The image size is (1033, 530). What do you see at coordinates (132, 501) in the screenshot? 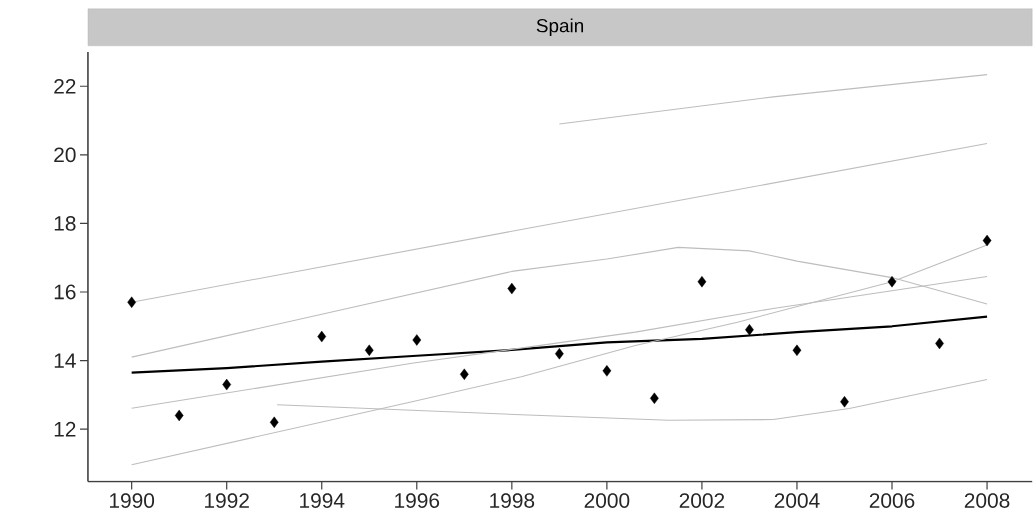
I see `x-tick-label: 1990` at bounding box center [132, 501].